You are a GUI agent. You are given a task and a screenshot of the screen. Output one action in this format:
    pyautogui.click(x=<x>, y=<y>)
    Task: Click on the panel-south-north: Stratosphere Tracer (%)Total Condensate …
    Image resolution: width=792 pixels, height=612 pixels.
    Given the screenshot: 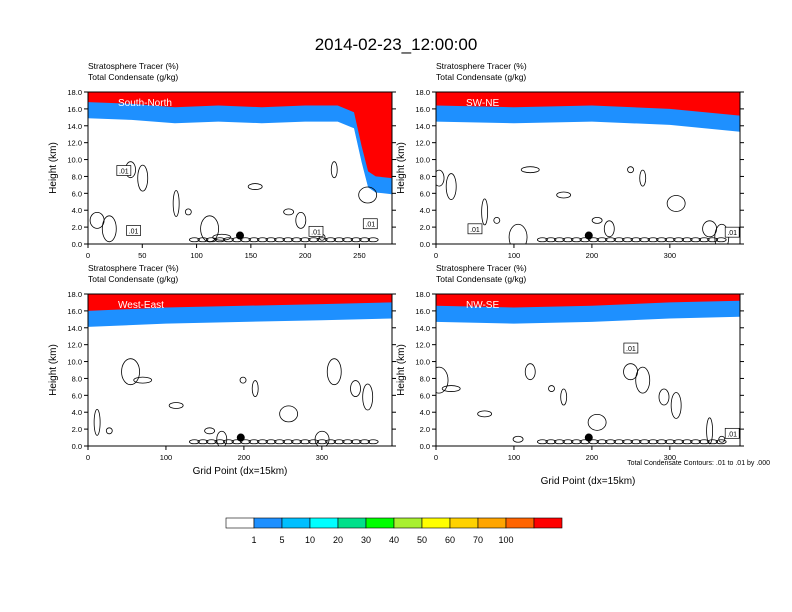 What is the action you would take?
    pyautogui.click(x=222, y=160)
    